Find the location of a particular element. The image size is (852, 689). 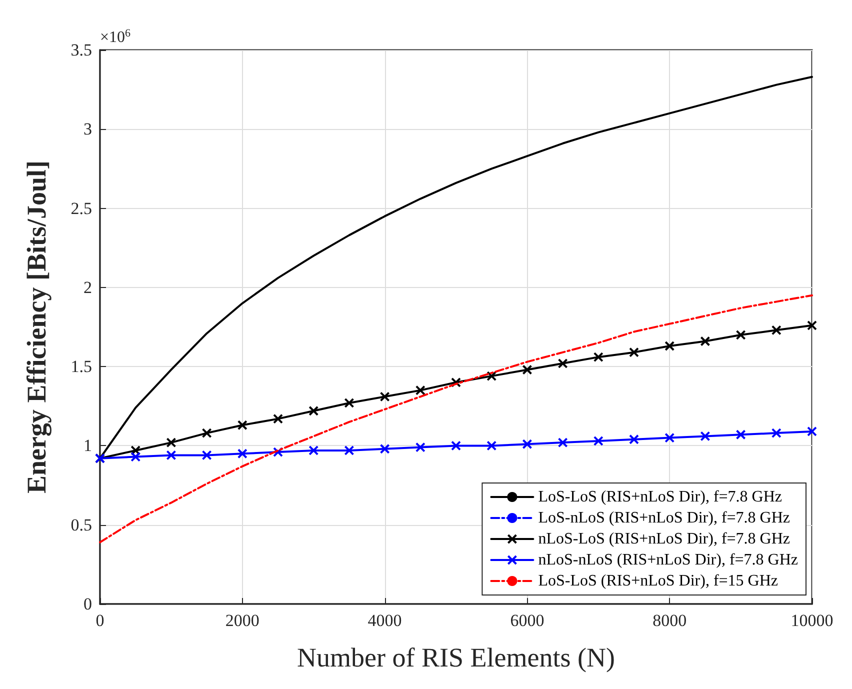

y-tick-label: 2 is located at coordinates (88, 287).